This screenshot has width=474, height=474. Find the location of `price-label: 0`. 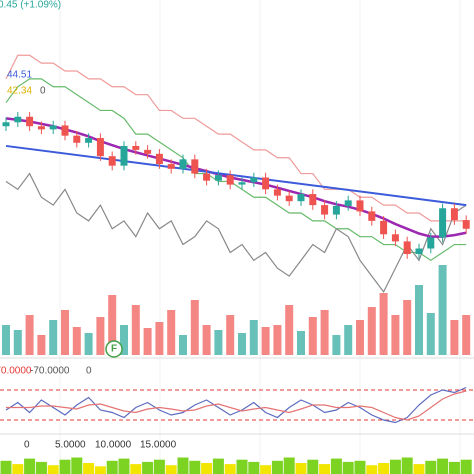

price-label: 0 is located at coordinates (43, 91).